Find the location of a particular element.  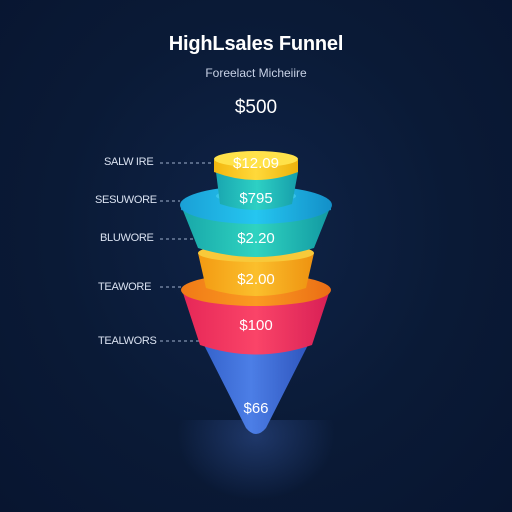

leader-lines is located at coordinates (186, 252).